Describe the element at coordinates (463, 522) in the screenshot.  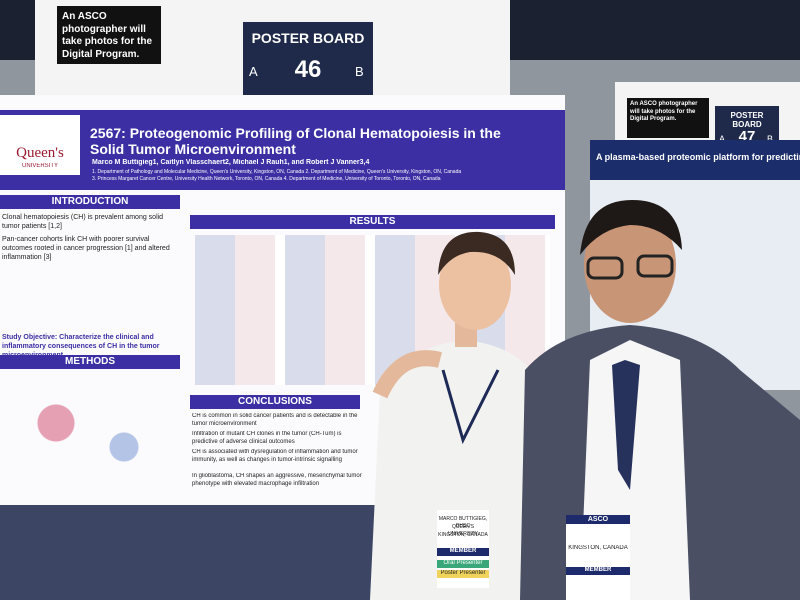
I see `badge-name: MARCO BUTTIGIEG, BHSC` at that location.